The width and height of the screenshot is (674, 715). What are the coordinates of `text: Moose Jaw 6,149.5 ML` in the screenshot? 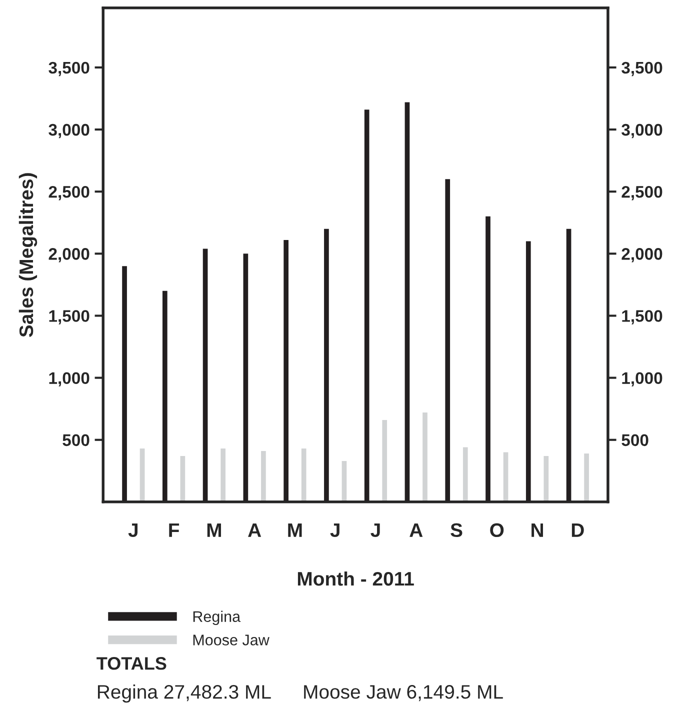 It's located at (403, 693).